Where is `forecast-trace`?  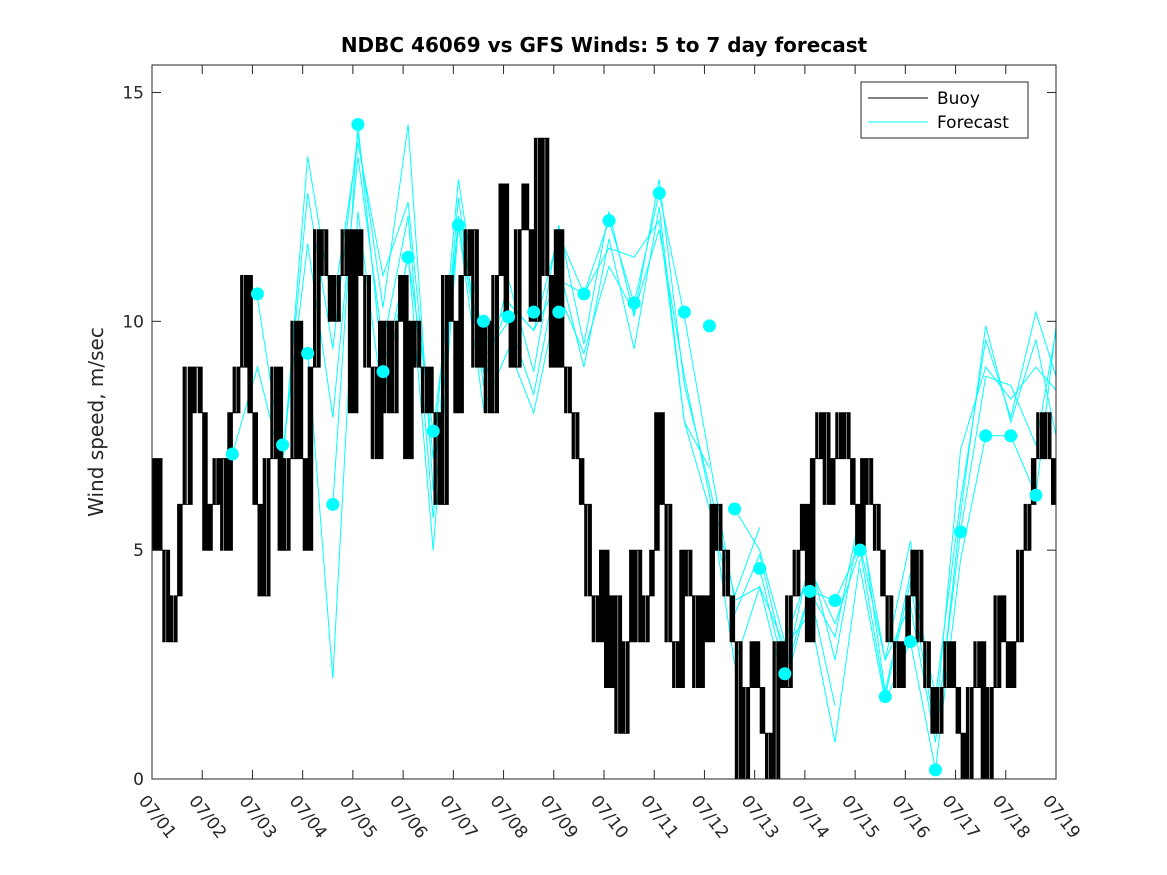
forecast-trace is located at coordinates (933, 534).